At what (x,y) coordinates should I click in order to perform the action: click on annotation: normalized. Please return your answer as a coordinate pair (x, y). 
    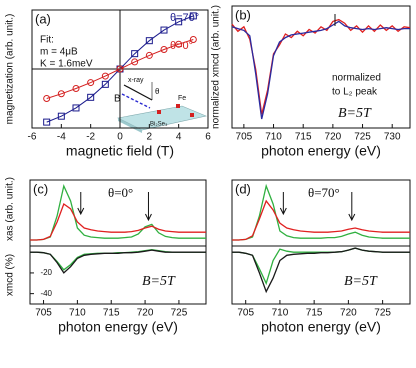
    Looking at the image, I should click on (356, 78).